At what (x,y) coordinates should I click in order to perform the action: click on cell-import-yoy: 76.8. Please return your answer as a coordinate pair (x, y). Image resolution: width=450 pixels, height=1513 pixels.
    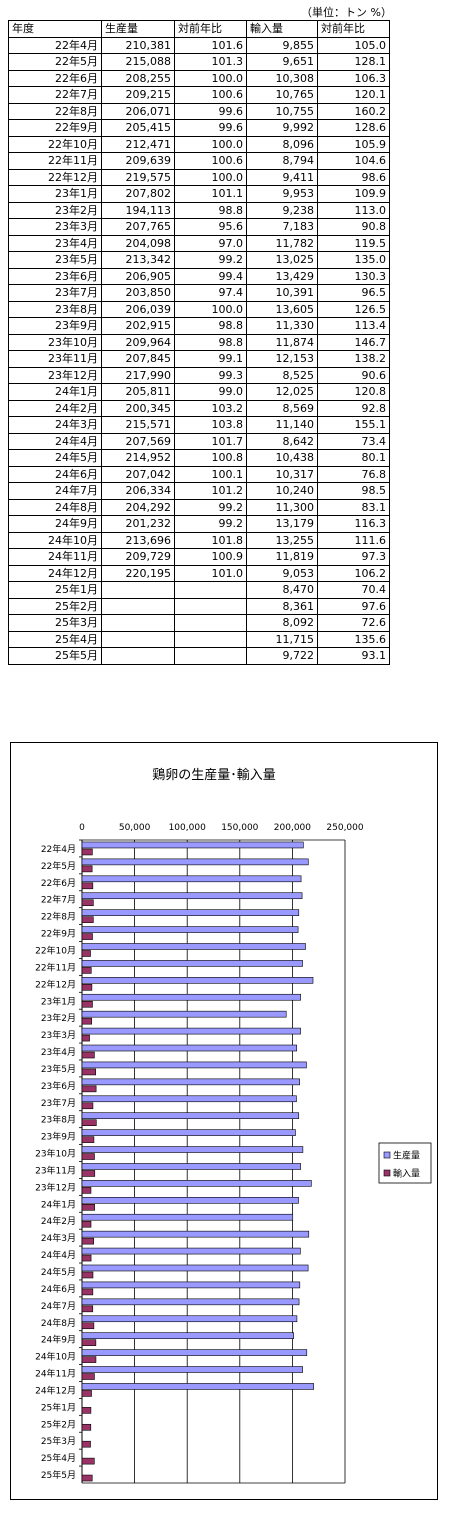
    Looking at the image, I should click on (353, 474).